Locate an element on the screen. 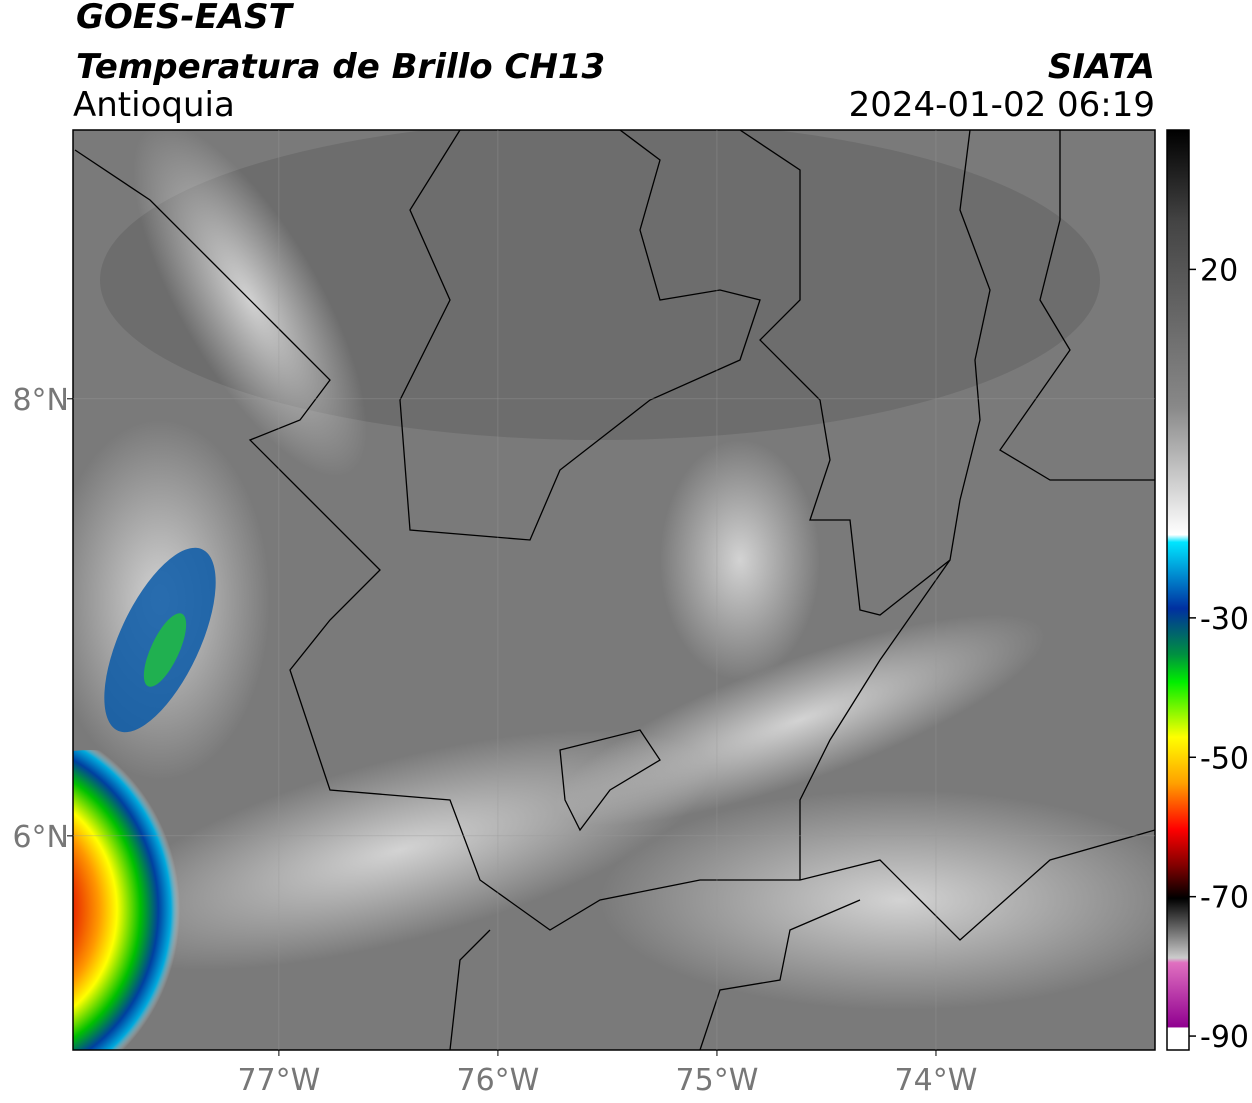  colorbar is located at coordinates (1178, 590).